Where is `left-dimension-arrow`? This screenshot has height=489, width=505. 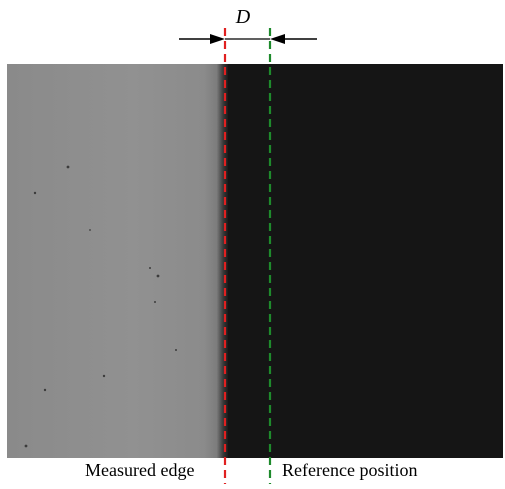 left-dimension-arrow is located at coordinates (202, 39).